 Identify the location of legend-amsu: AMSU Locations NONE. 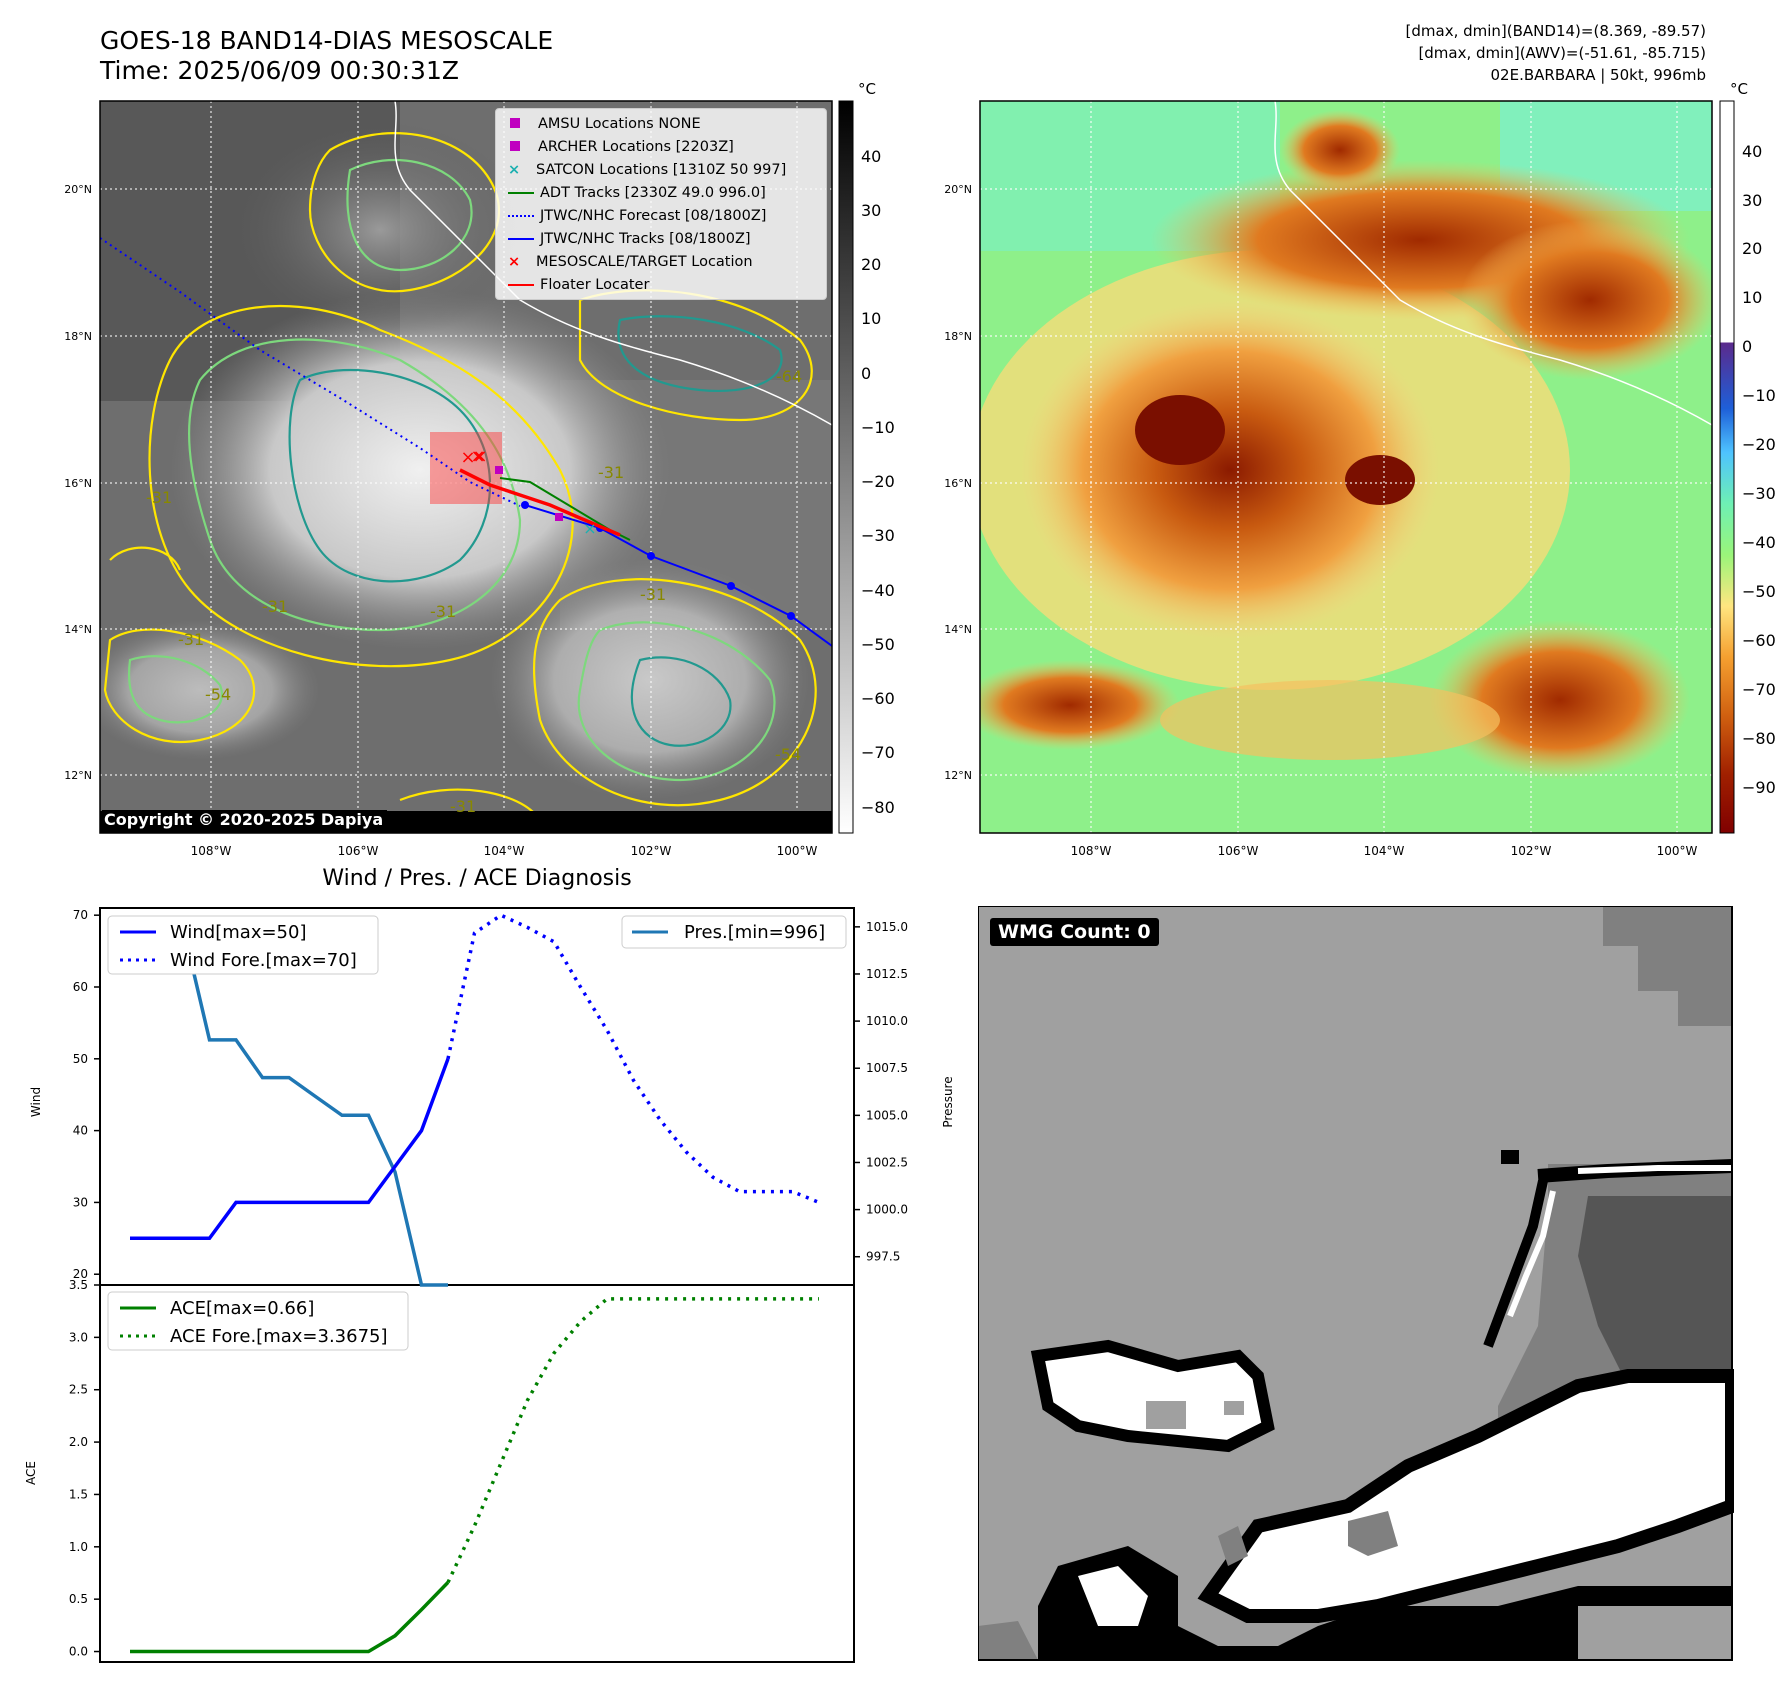
(619, 124).